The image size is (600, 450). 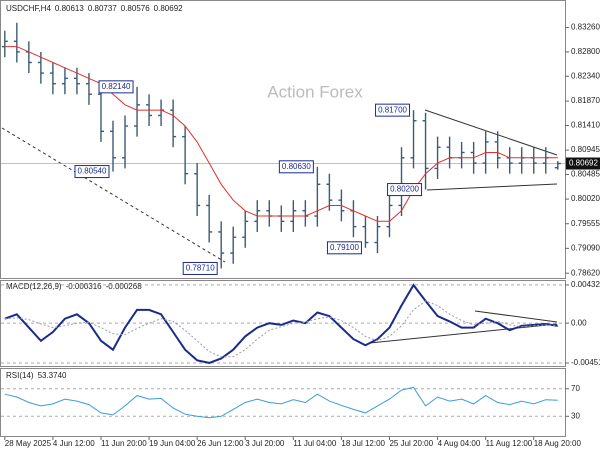 I want to click on macd-header: MACD(12,26,9) -0.000316 -0.000268, so click(x=74, y=286).